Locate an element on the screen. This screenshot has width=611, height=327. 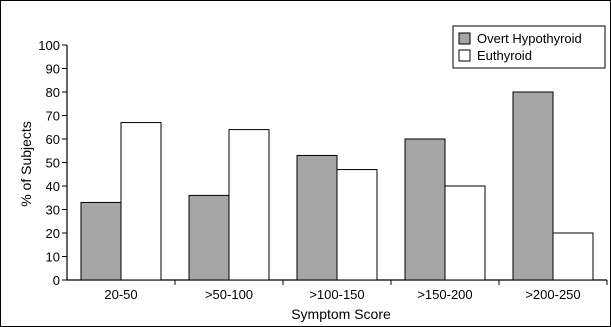
y-tick-label: 10 is located at coordinates (53, 257).